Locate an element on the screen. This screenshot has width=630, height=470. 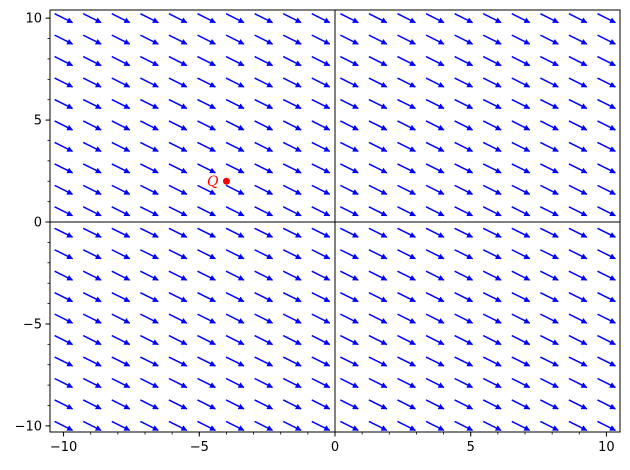
x-tick-label: 10 is located at coordinates (606, 447).